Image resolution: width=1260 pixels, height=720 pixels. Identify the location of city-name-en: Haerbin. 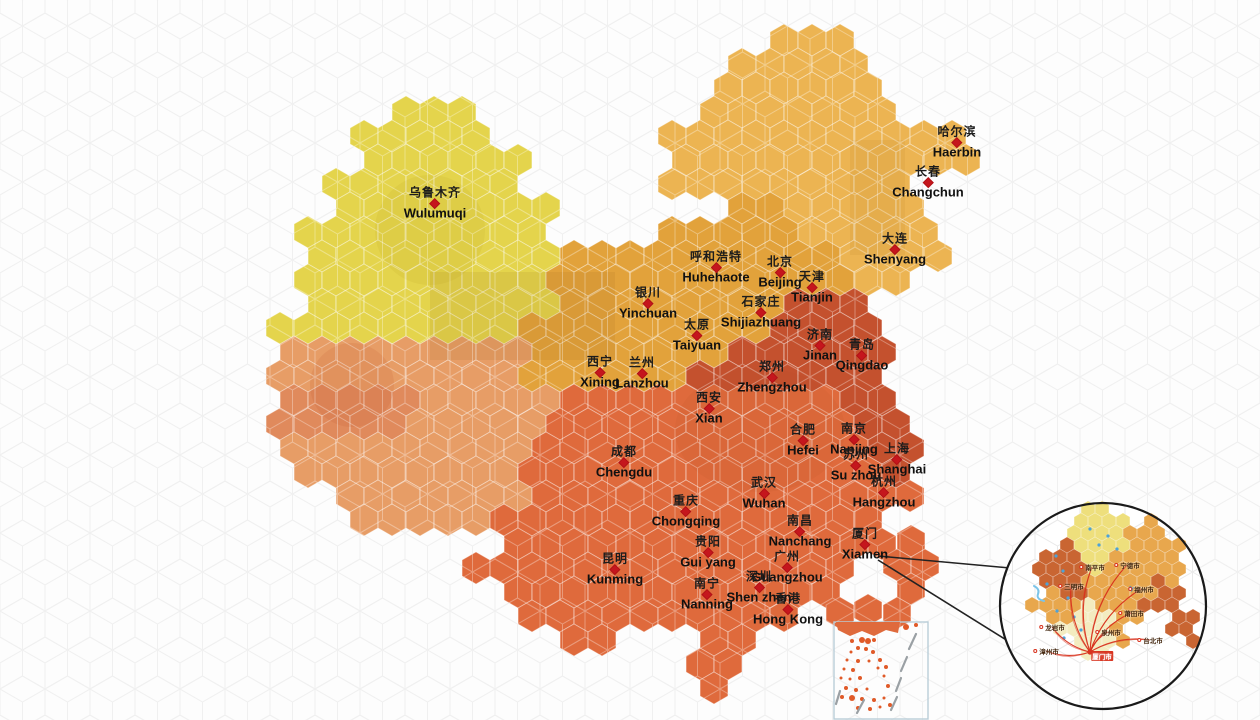
(957, 152).